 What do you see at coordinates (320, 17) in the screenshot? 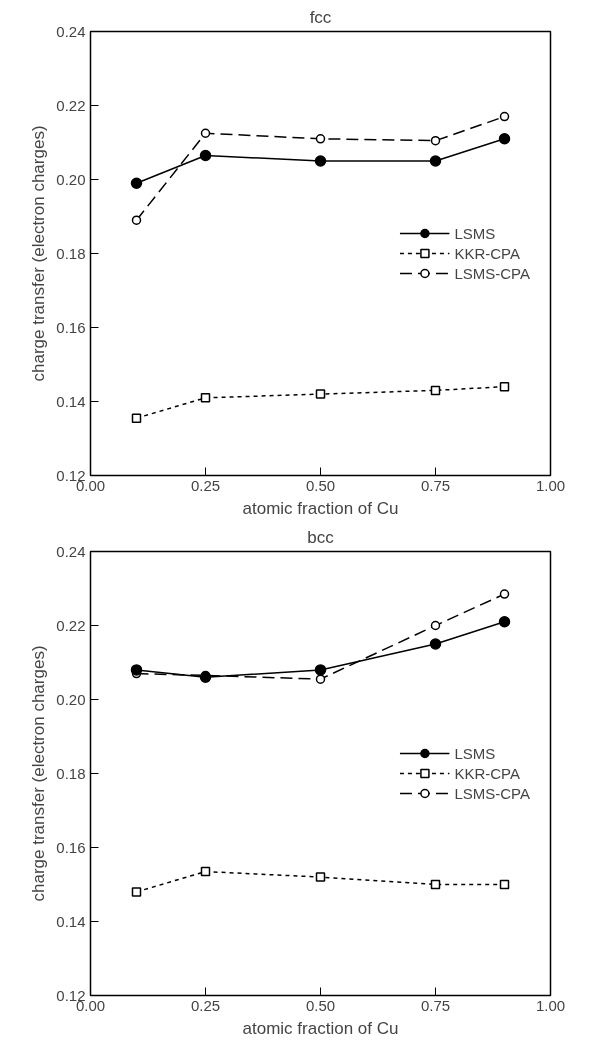
I see `chart-title: fcc` at bounding box center [320, 17].